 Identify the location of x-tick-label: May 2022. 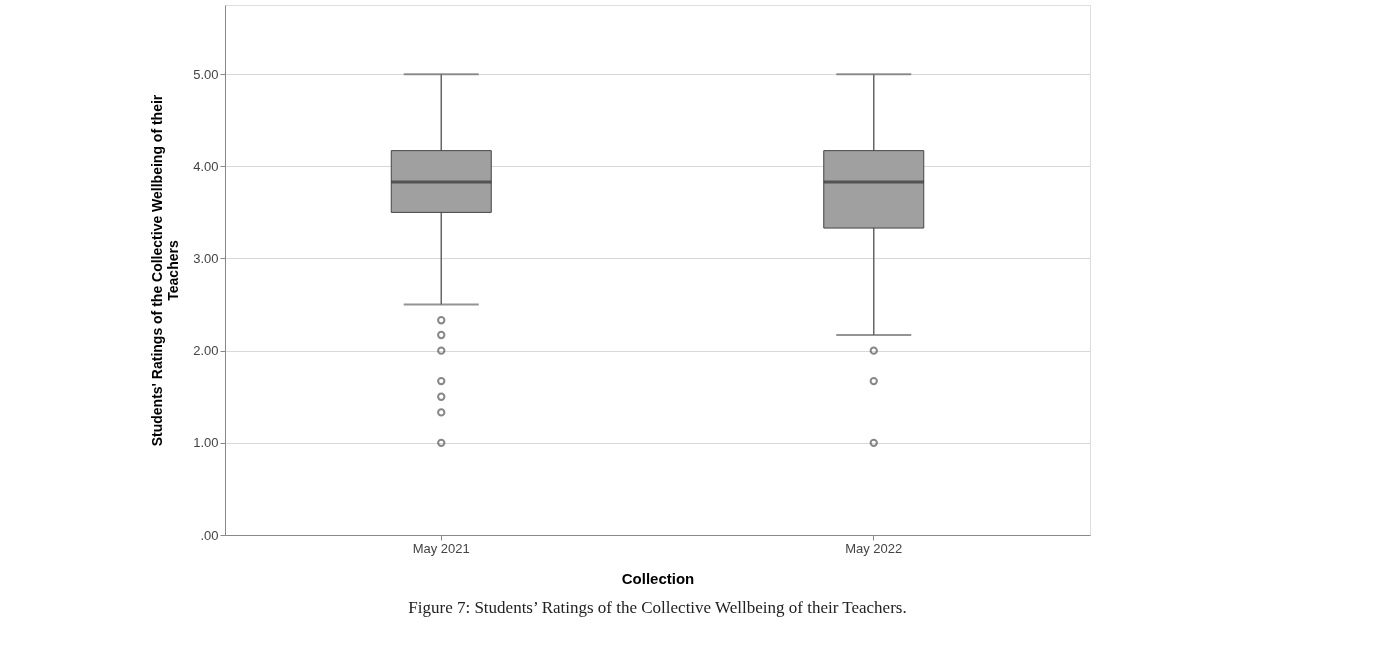
(874, 548).